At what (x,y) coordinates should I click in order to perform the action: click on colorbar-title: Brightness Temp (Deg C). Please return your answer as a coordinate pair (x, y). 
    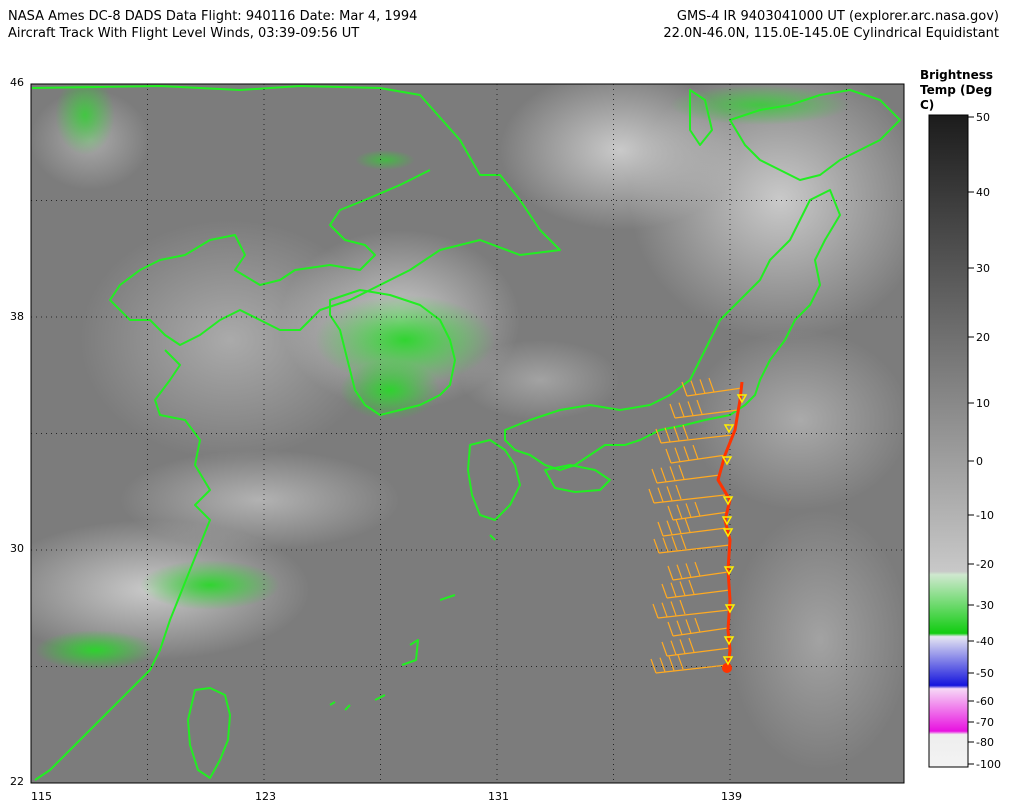
    Looking at the image, I should click on (965, 90).